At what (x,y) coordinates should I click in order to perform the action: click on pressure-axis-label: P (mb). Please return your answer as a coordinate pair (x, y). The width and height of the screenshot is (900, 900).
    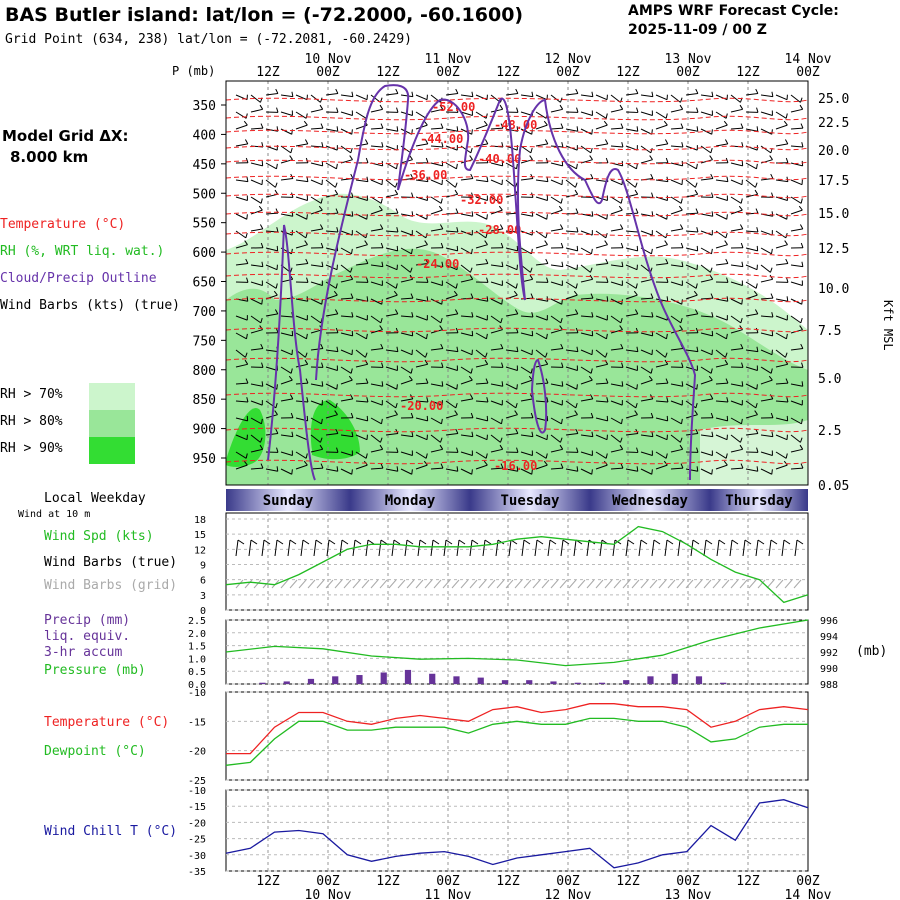
    Looking at the image, I should click on (193, 71).